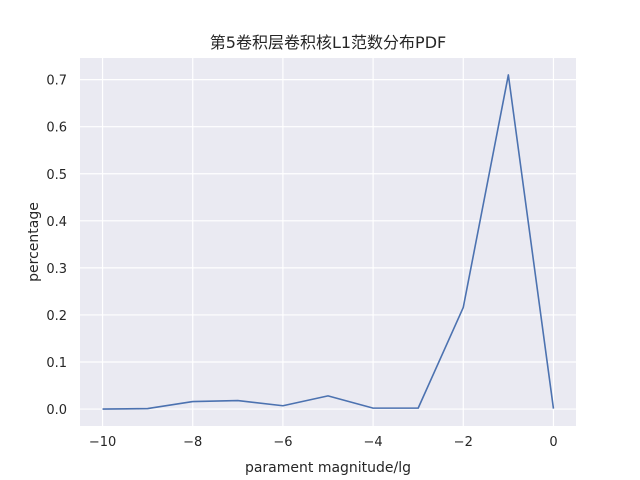  What do you see at coordinates (56, 222) in the screenshot?
I see `y-tick-label: 0.4` at bounding box center [56, 222].